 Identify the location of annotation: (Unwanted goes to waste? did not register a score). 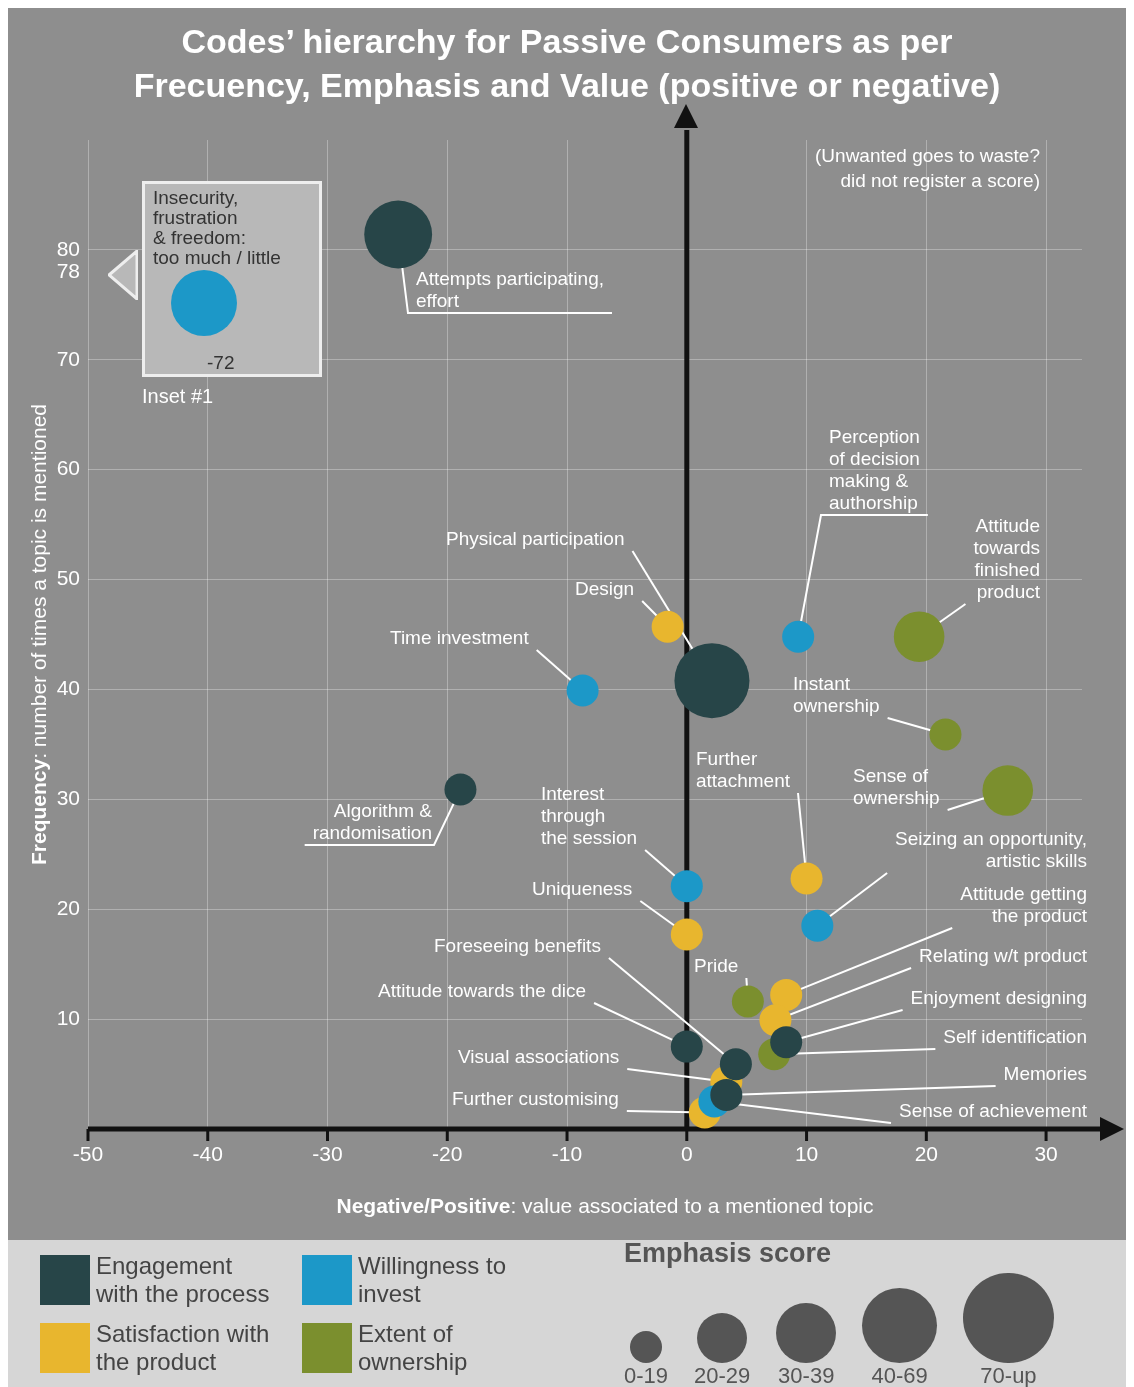
(927, 168).